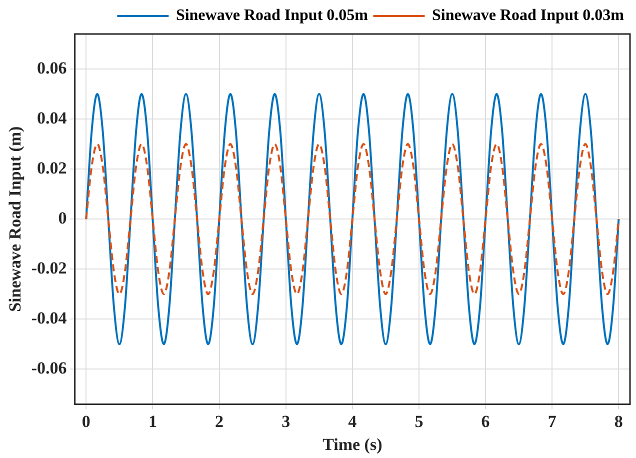 The width and height of the screenshot is (636, 458). Describe the element at coordinates (272, 15) in the screenshot. I see `legend-label: Sinewave Road Input 0.05m` at that location.